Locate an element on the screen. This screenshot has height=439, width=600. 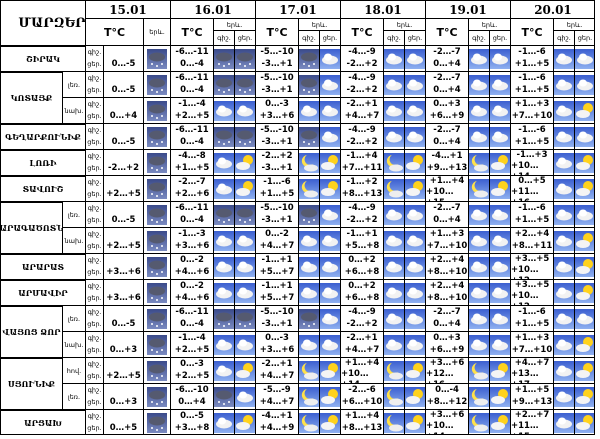
zone-text: լեռ. is located at coordinates (74, 396).